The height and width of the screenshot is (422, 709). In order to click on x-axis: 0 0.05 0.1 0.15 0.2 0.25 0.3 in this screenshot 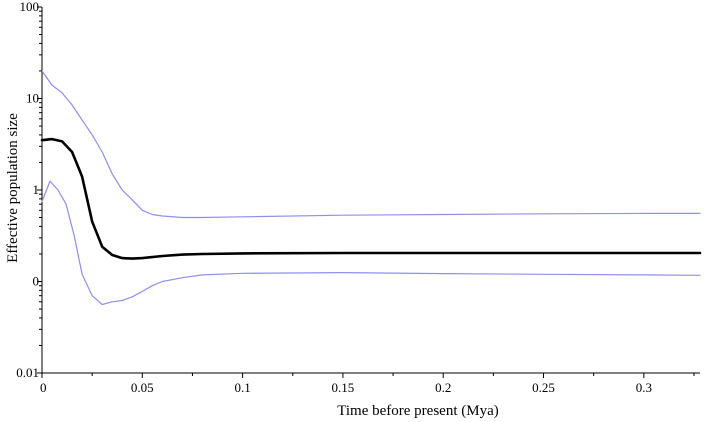, I will do `click(367, 384)`.